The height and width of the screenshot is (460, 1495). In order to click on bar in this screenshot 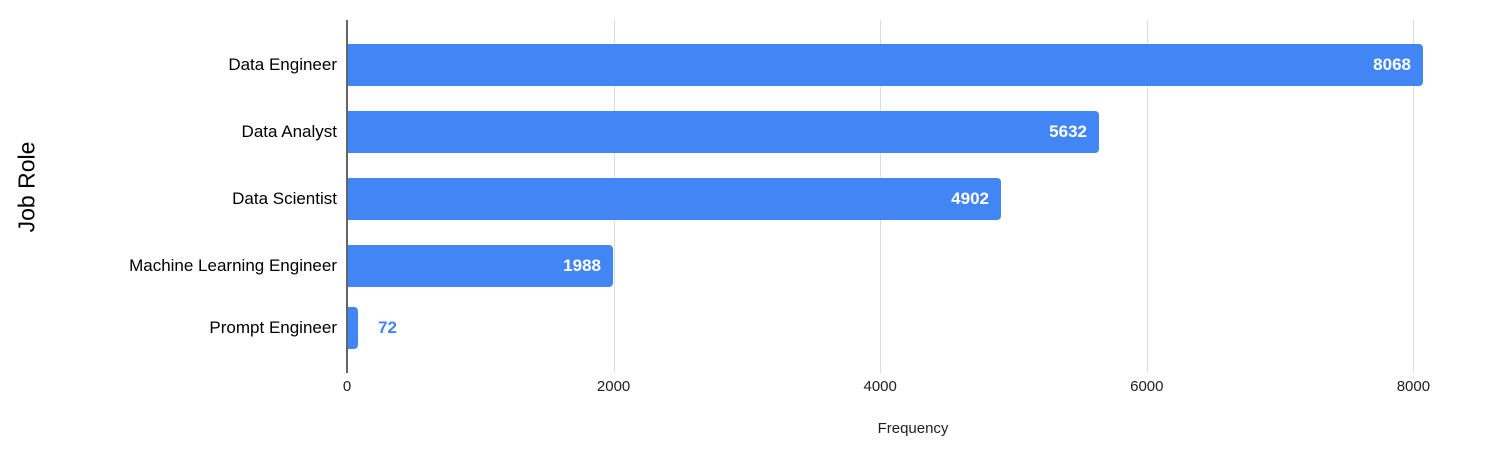, I will do `click(353, 328)`.